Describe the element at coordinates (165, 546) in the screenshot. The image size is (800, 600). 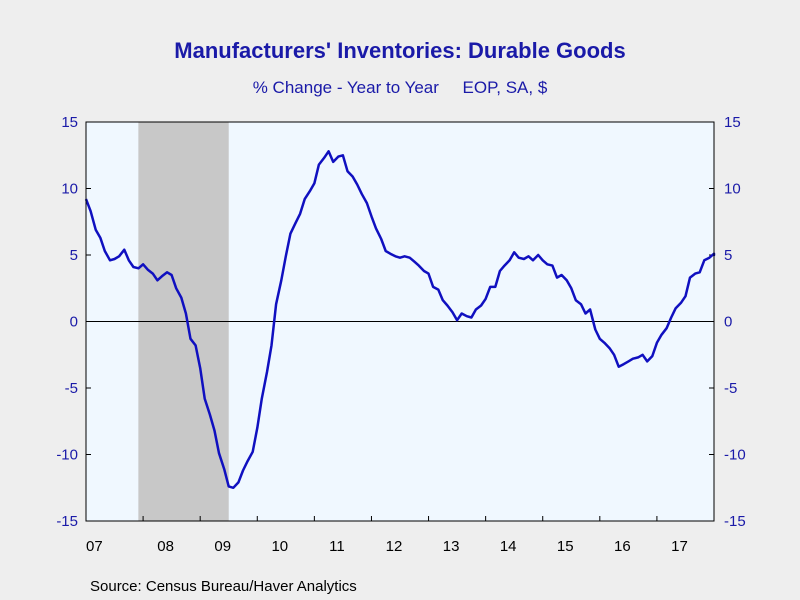
I see `x-tick-label: 08` at that location.